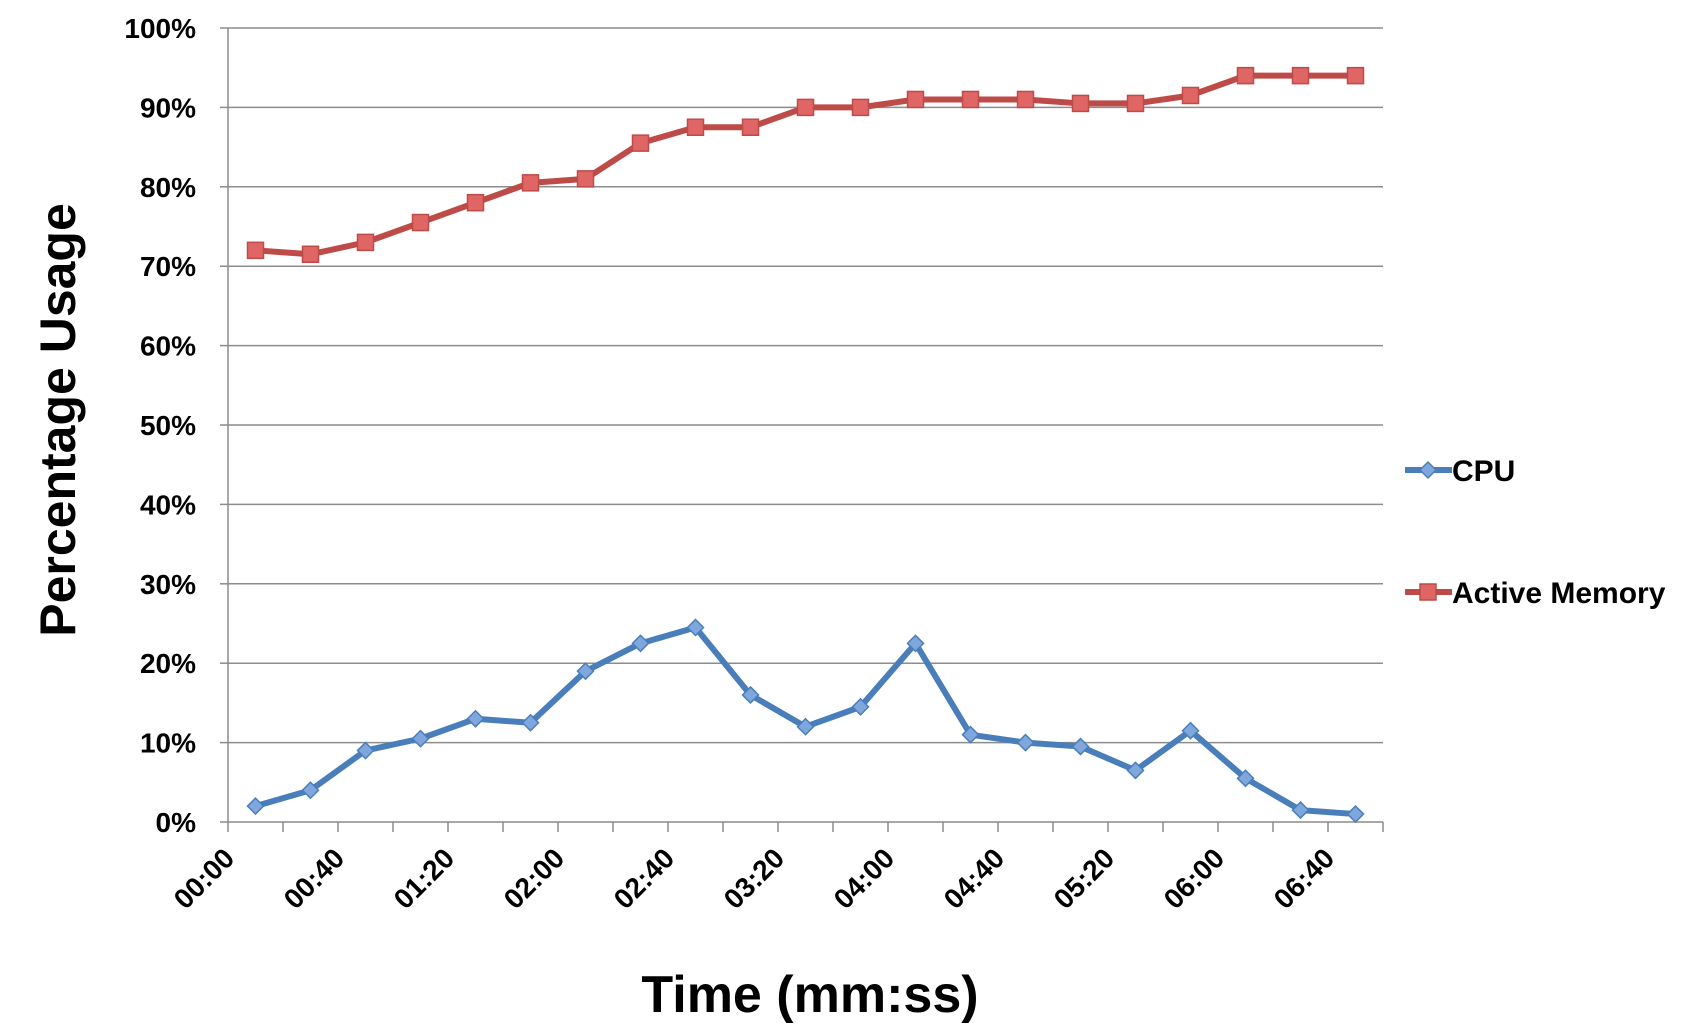 This screenshot has width=1703, height=1030. I want to click on y-tick-labels: 0% 10% 20% 30% 40% 50% 60% 70% 80% 90% 100%, so click(160, 425).